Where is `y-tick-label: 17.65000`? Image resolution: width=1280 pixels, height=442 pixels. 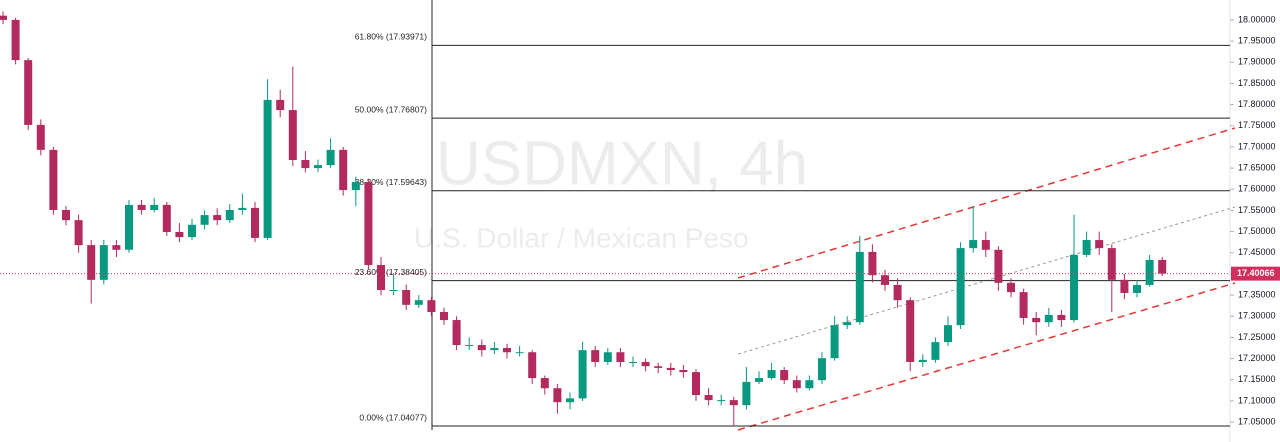
y-tick-label: 17.65000 is located at coordinates (1257, 167).